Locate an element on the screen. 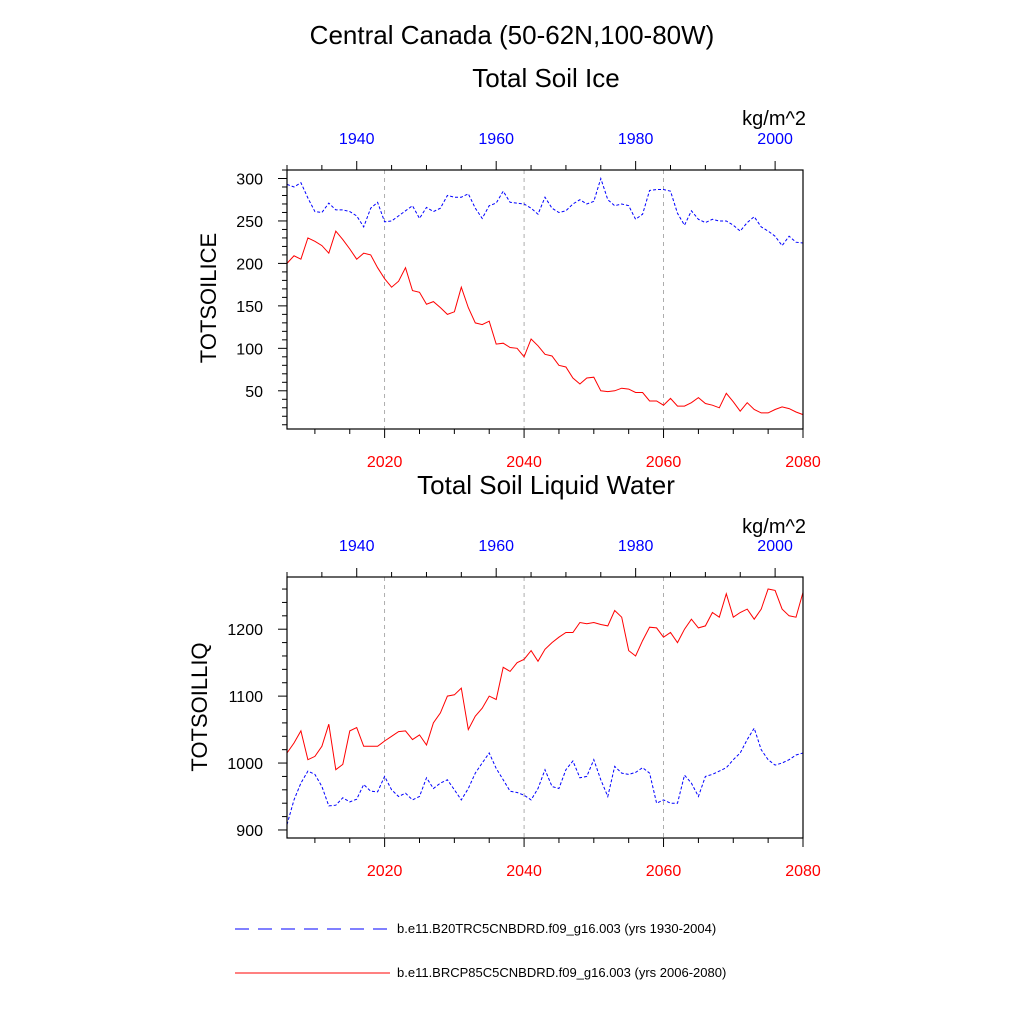  y-tick-label: 250 is located at coordinates (249, 222).